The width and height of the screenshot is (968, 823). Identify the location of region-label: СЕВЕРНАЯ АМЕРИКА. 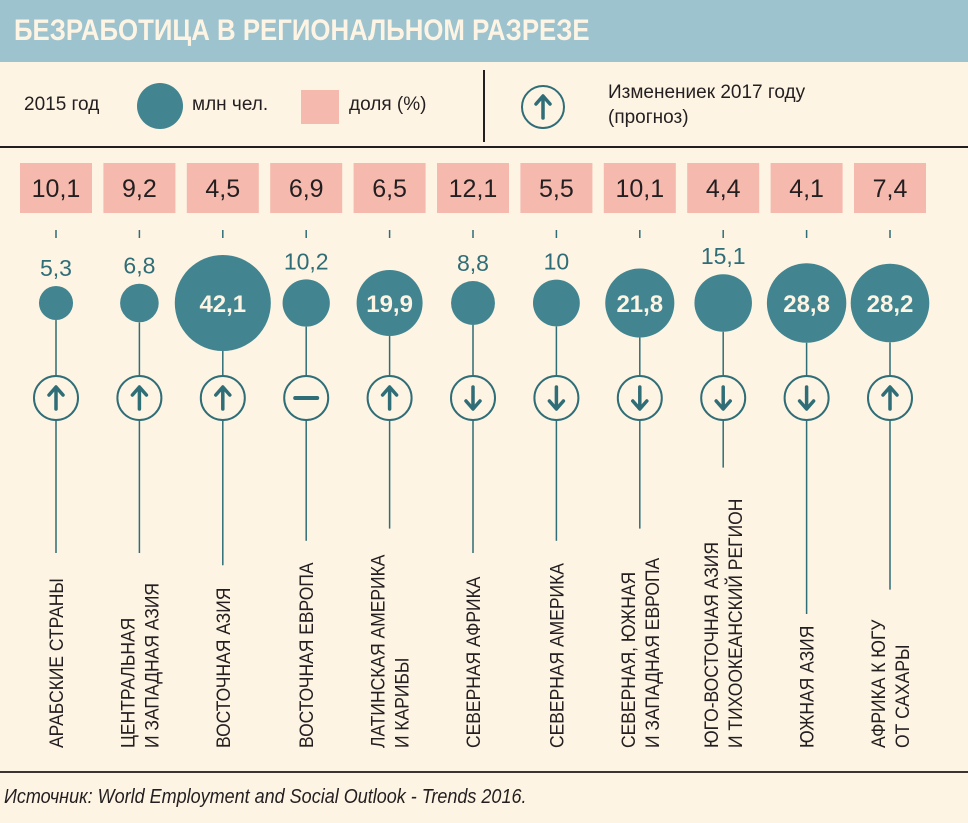
(557, 655).